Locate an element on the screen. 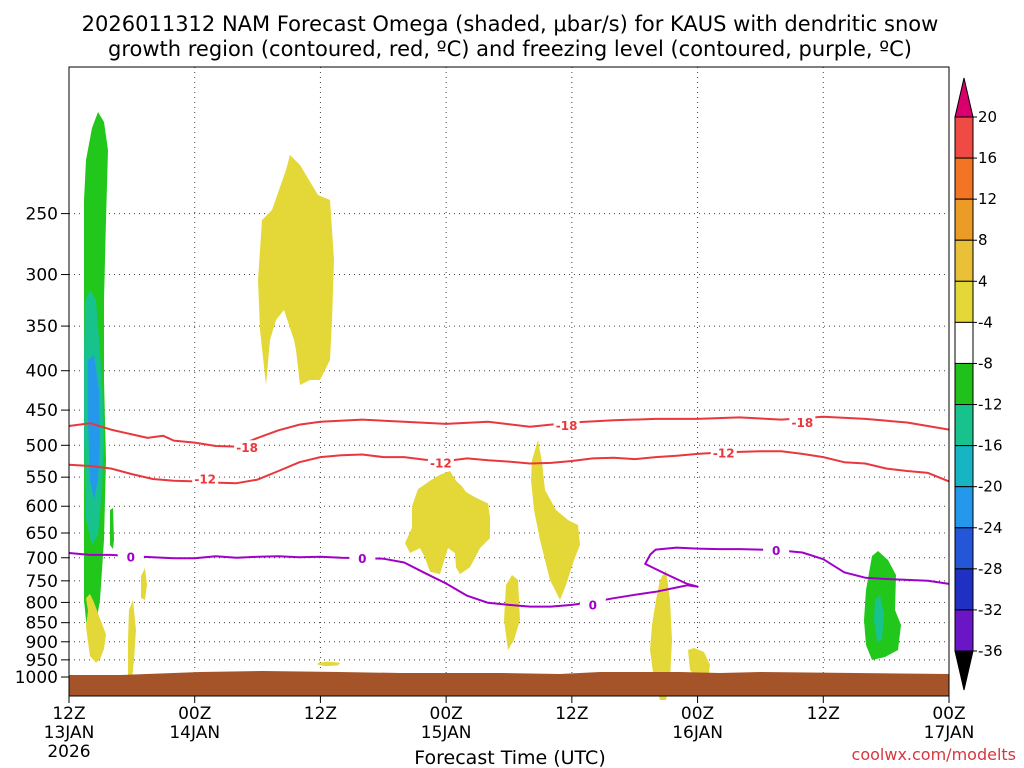 The height and width of the screenshot is (768, 1024). y-tick-label: 450 is located at coordinates (42, 411).